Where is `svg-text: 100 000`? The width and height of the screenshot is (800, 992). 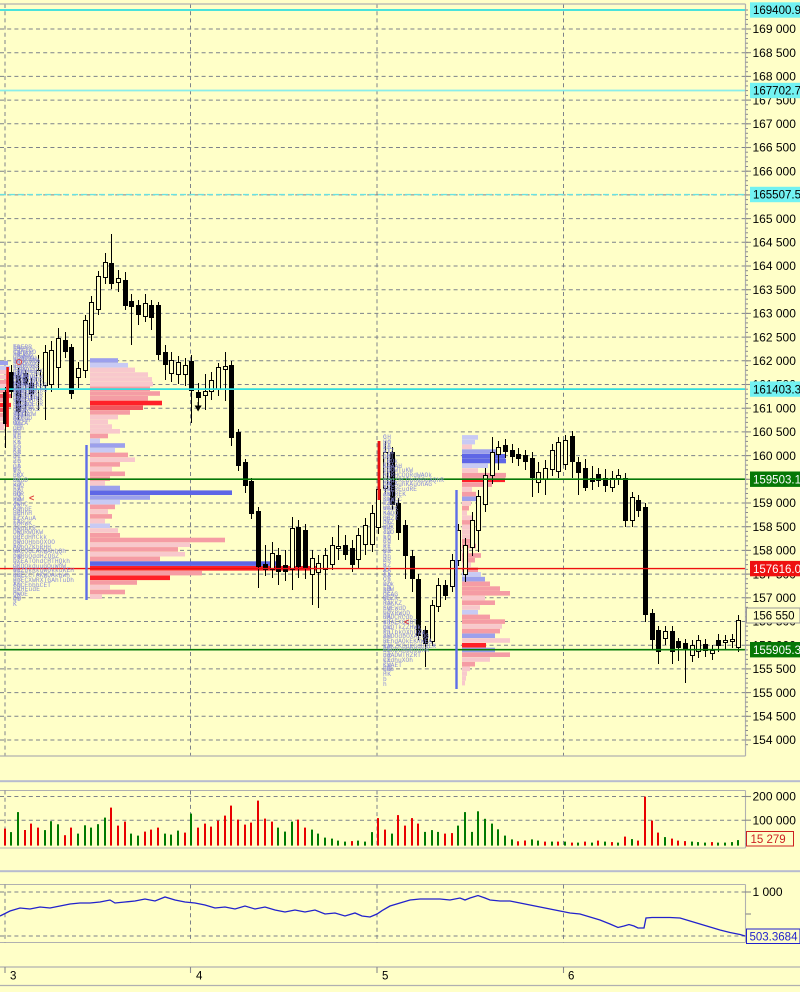 svg-text: 100 000 is located at coordinates (775, 820).